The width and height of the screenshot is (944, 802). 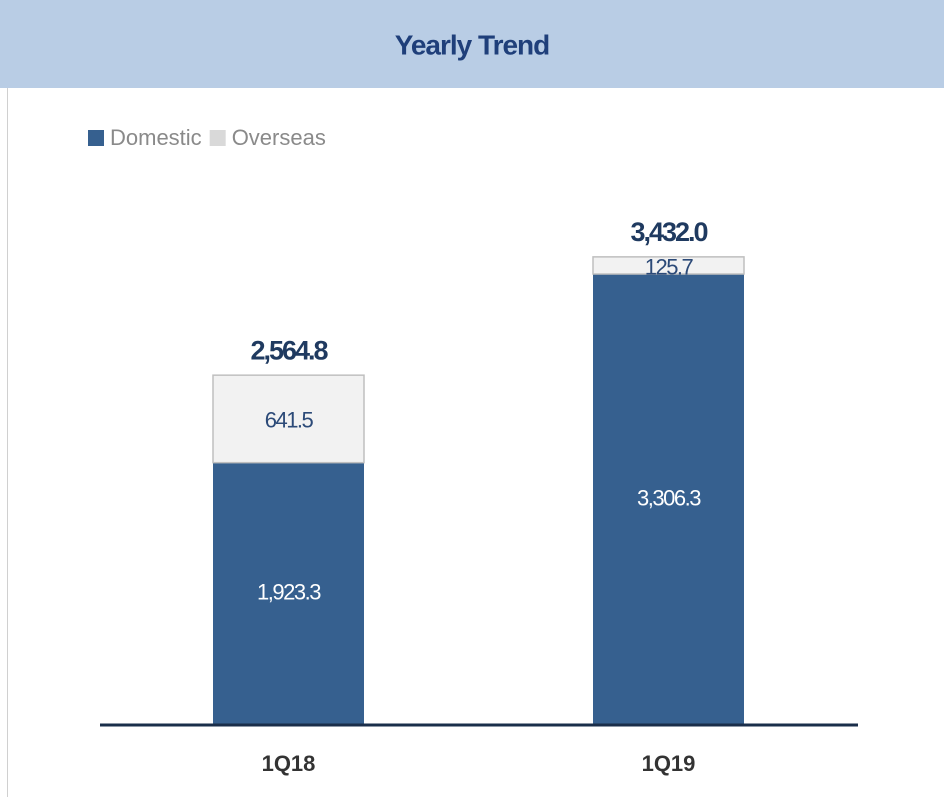 I want to click on data-label: 1,923.3, so click(x=289, y=592).